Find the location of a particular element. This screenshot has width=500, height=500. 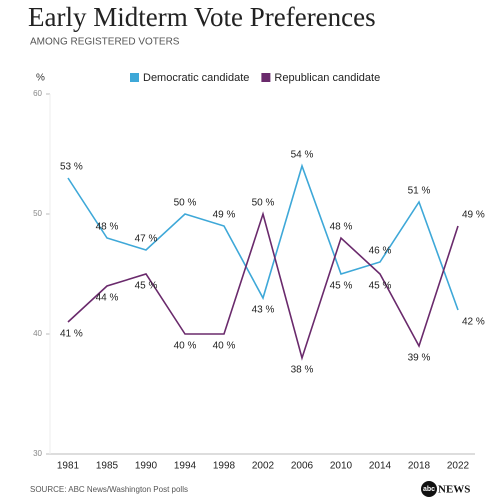

chart-subtitle: AMONG REGISTERED VOTERS is located at coordinates (105, 42).